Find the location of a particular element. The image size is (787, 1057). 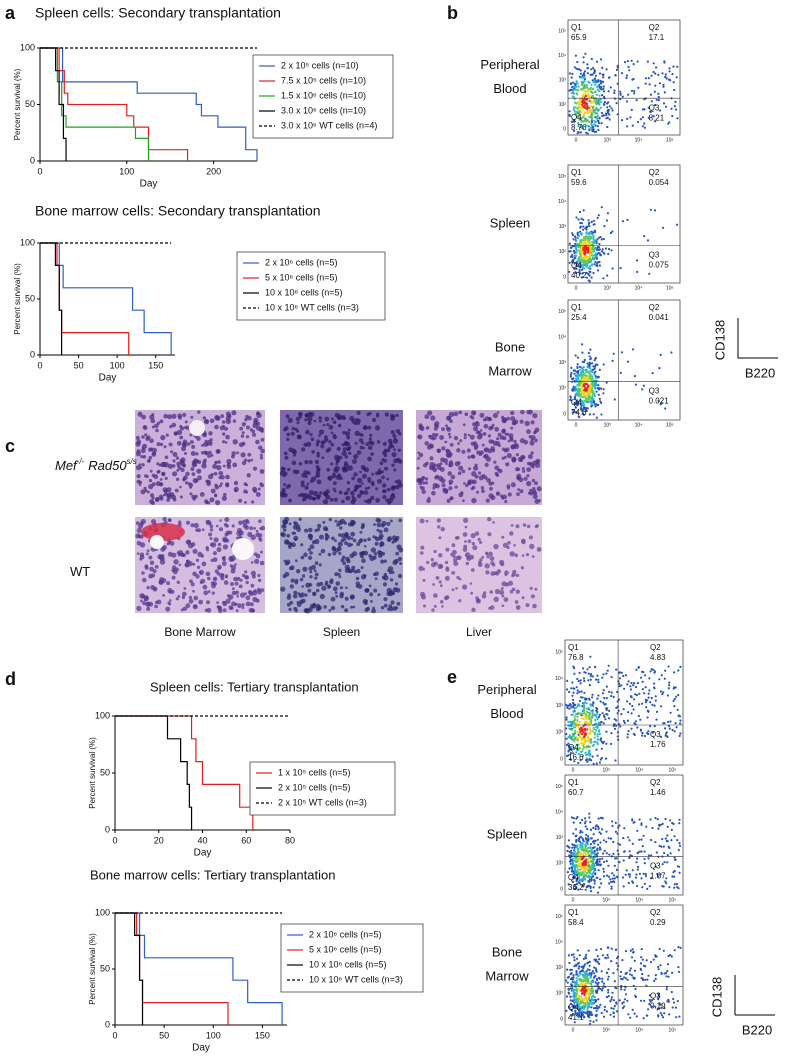

quadrant-name: Q1 is located at coordinates (576, 172).